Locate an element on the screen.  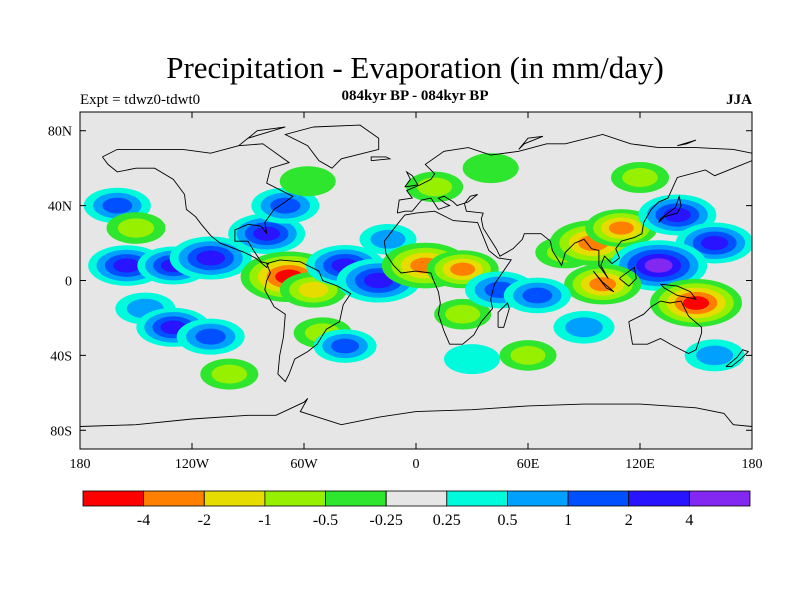
x-tick-label: 120E is located at coordinates (640, 464).